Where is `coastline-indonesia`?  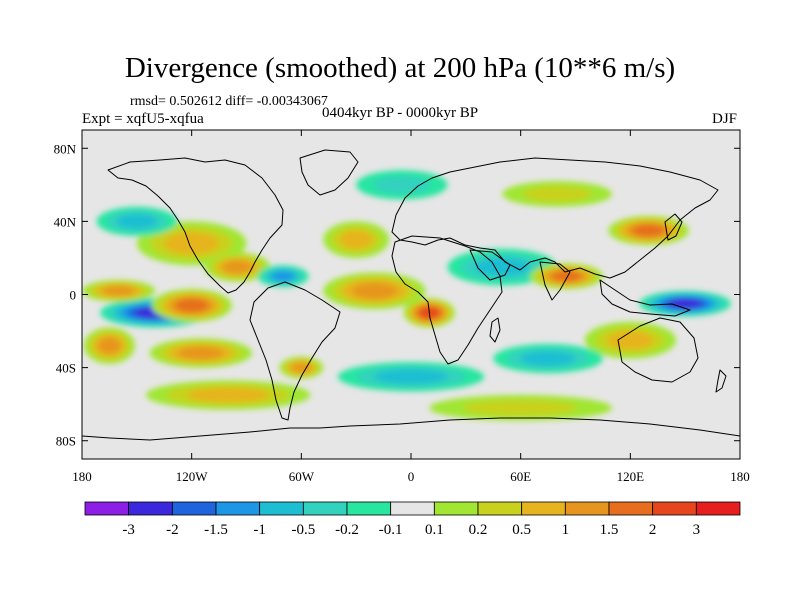
coastline-indonesia is located at coordinates (645, 298).